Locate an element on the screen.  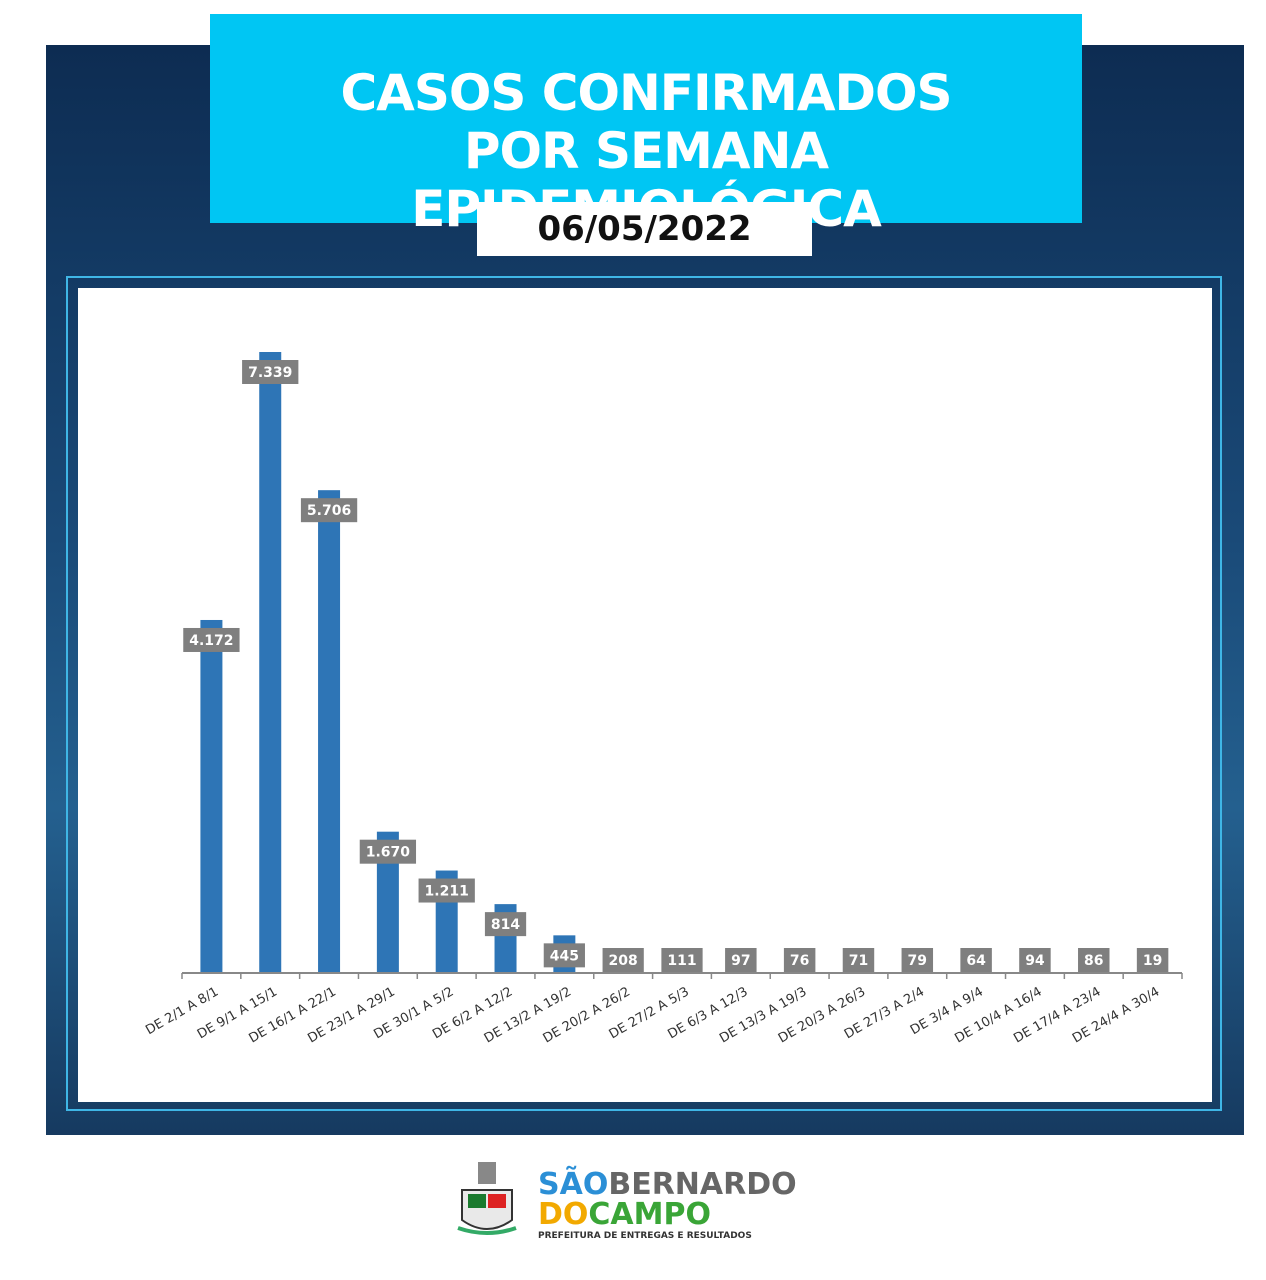
logo-tagline: PREFEITURA DE ENTREGAS E RESULTADOS is located at coordinates (645, 1236).